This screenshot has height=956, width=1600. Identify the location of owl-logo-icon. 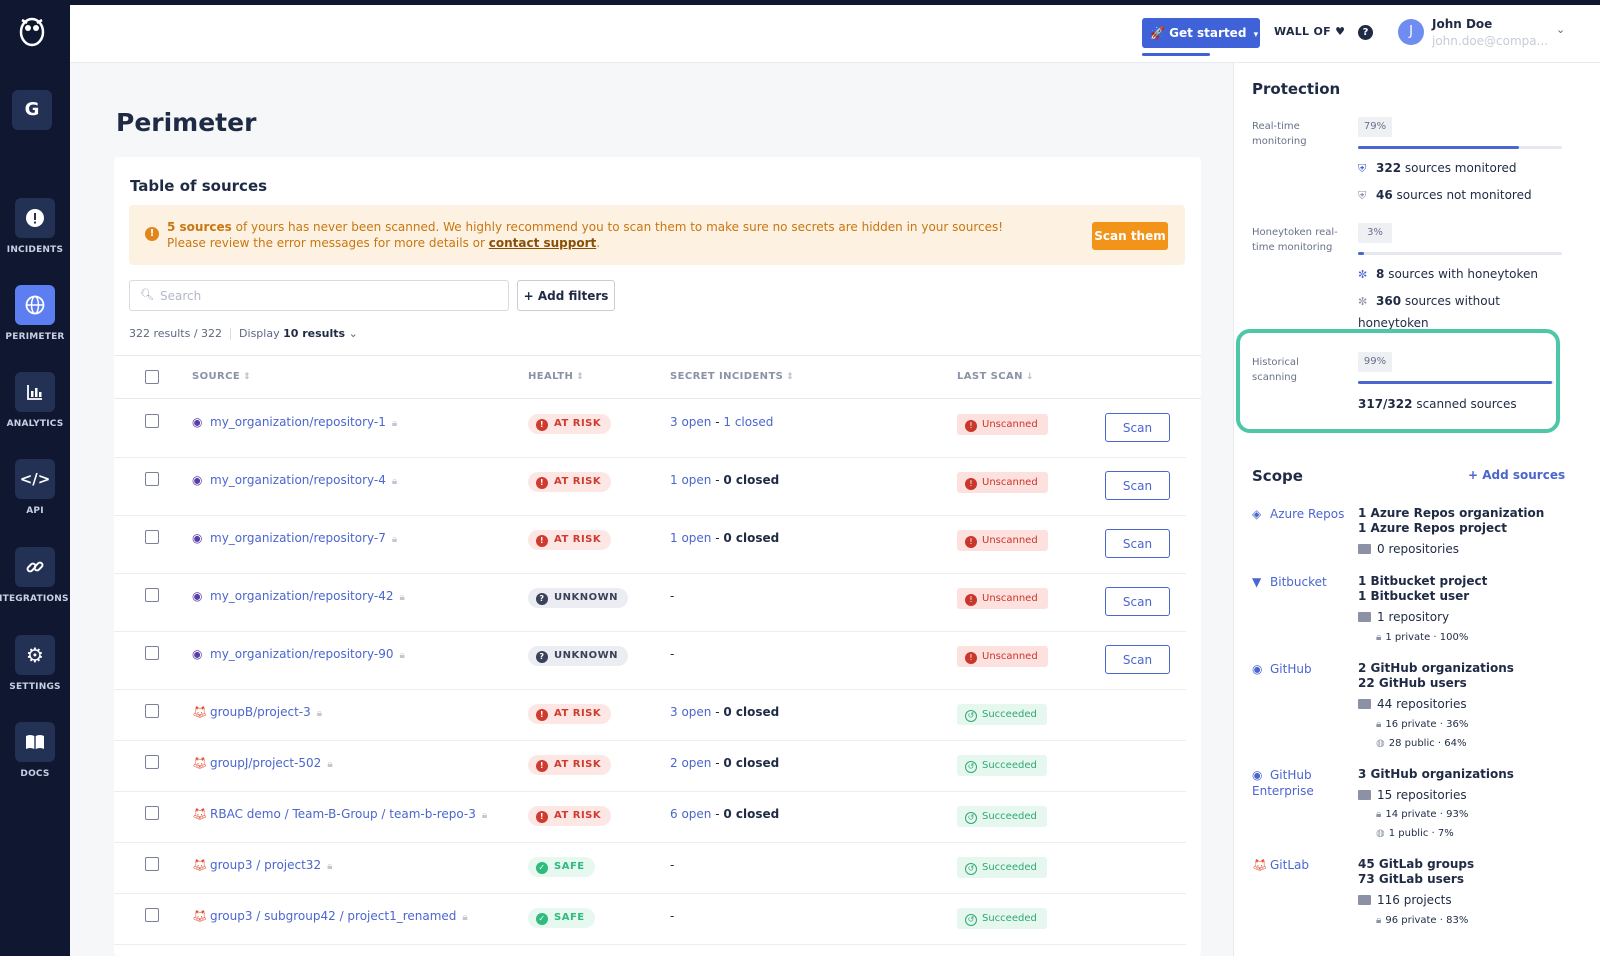
(32, 32).